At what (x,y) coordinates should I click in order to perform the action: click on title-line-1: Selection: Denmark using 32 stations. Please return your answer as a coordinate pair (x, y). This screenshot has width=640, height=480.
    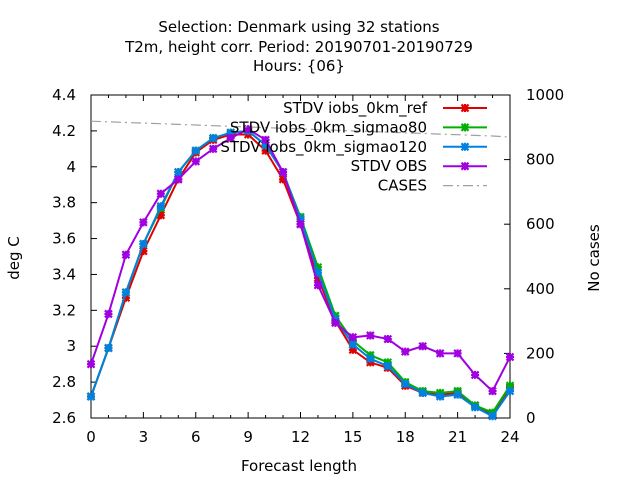
    Looking at the image, I should click on (298, 27).